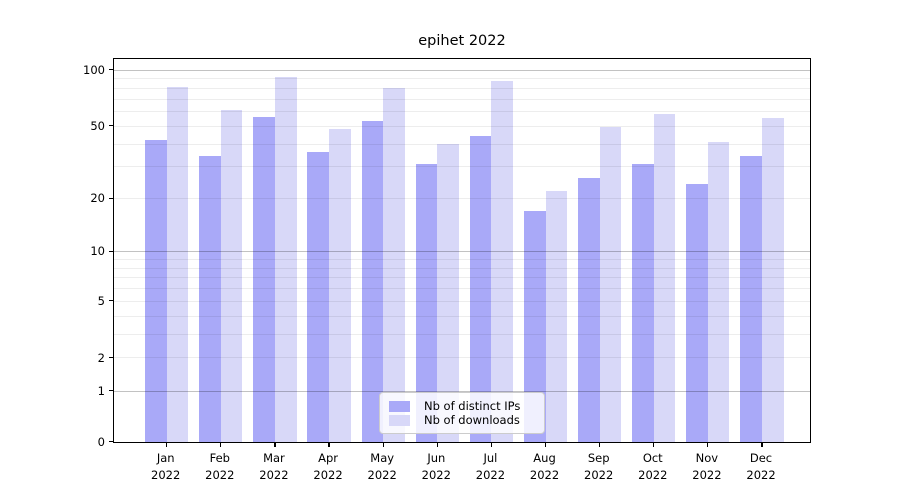 The width and height of the screenshot is (900, 500). What do you see at coordinates (328, 466) in the screenshot?
I see `x-tick-label-3: Apr 2022` at bounding box center [328, 466].